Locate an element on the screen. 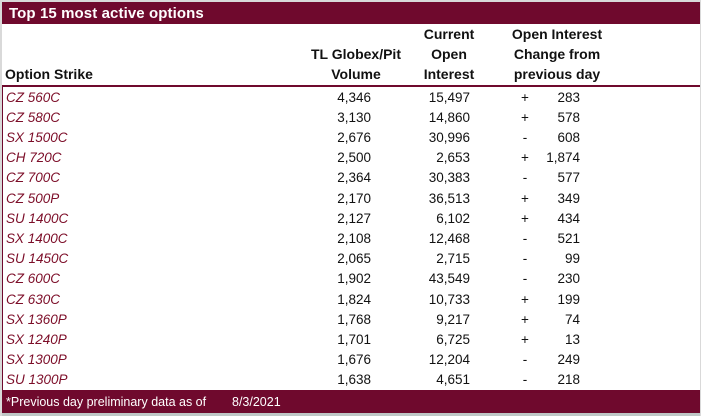 The width and height of the screenshot is (701, 416). strike-cell: SX 1400C is located at coordinates (37, 239).